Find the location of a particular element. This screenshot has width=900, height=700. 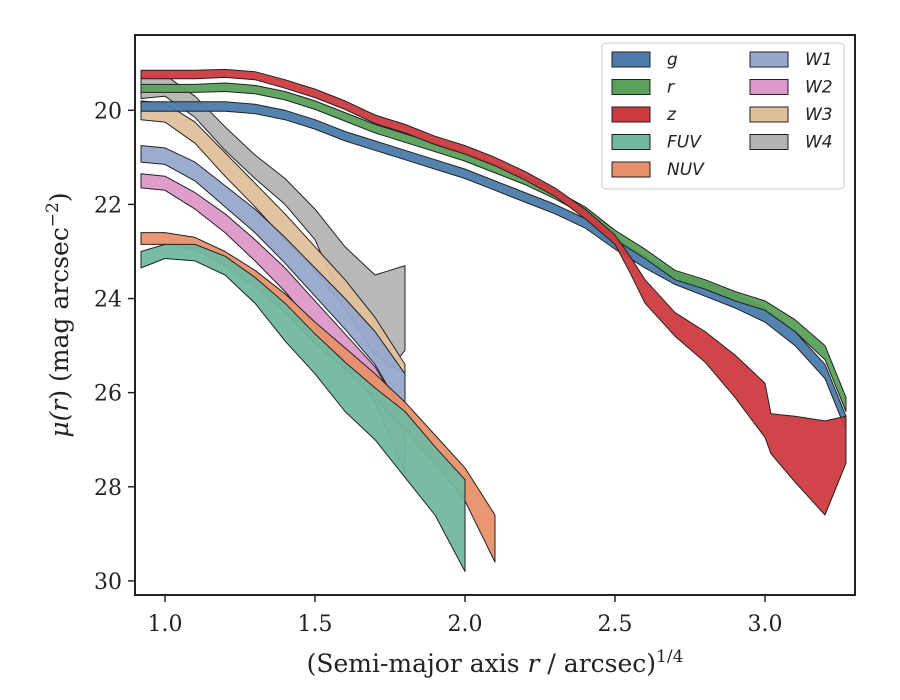

y-tick-label: 24 is located at coordinates (108, 300).